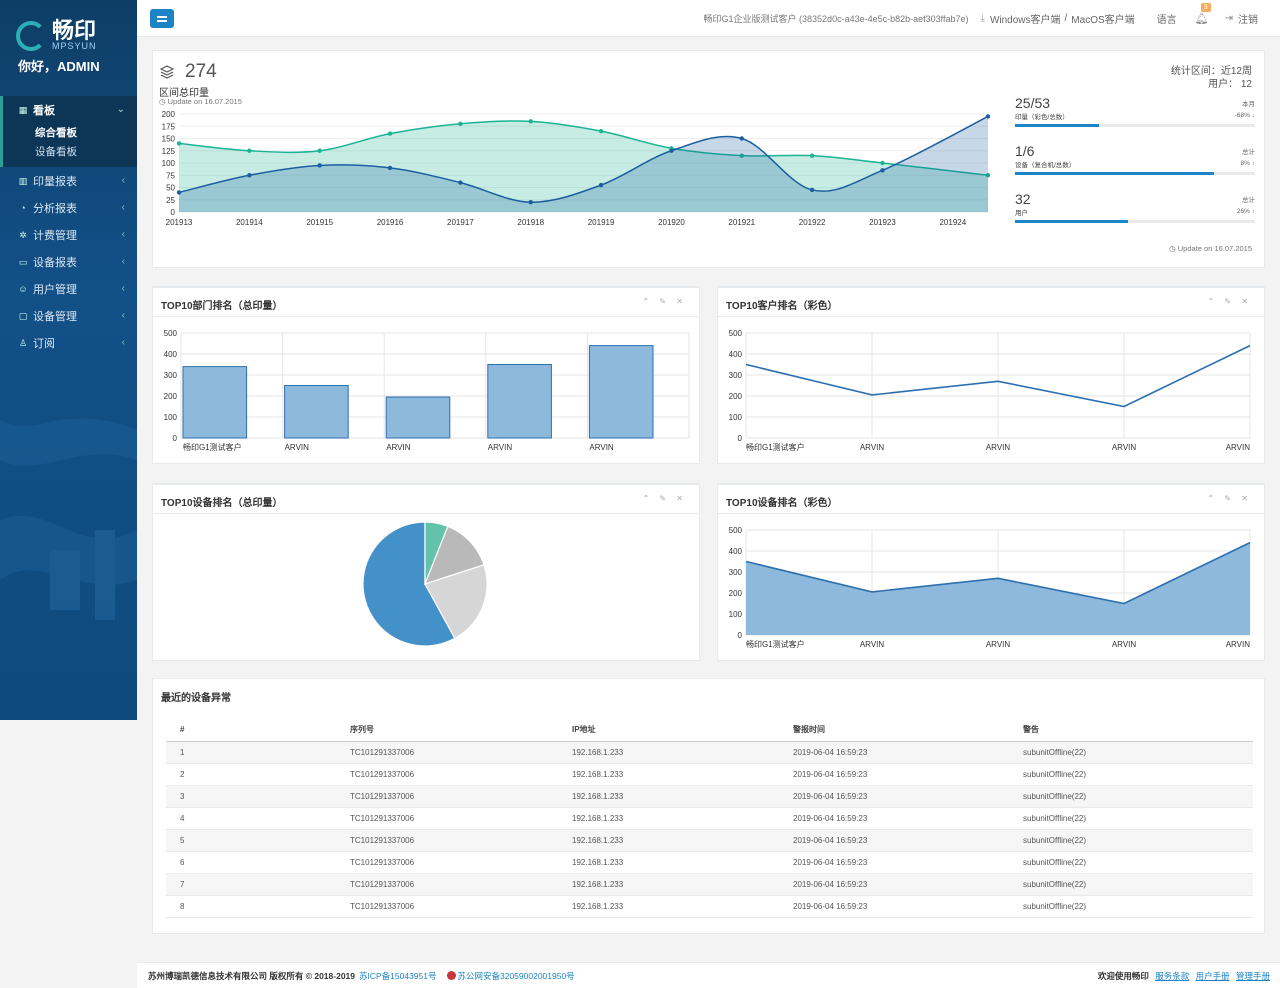 This screenshot has width=1280, height=988. What do you see at coordinates (169, 126) in the screenshot?
I see `y-tick-label: 175` at bounding box center [169, 126].